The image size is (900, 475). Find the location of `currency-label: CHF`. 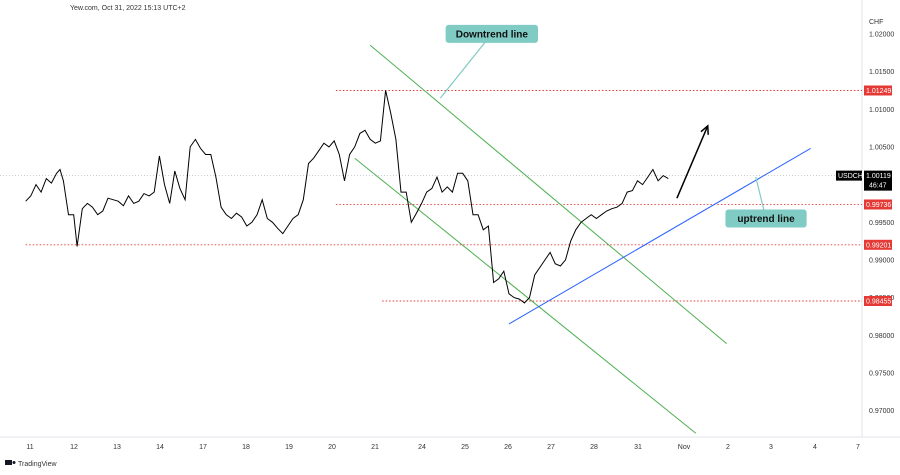

currency-label: CHF is located at coordinates (876, 22).